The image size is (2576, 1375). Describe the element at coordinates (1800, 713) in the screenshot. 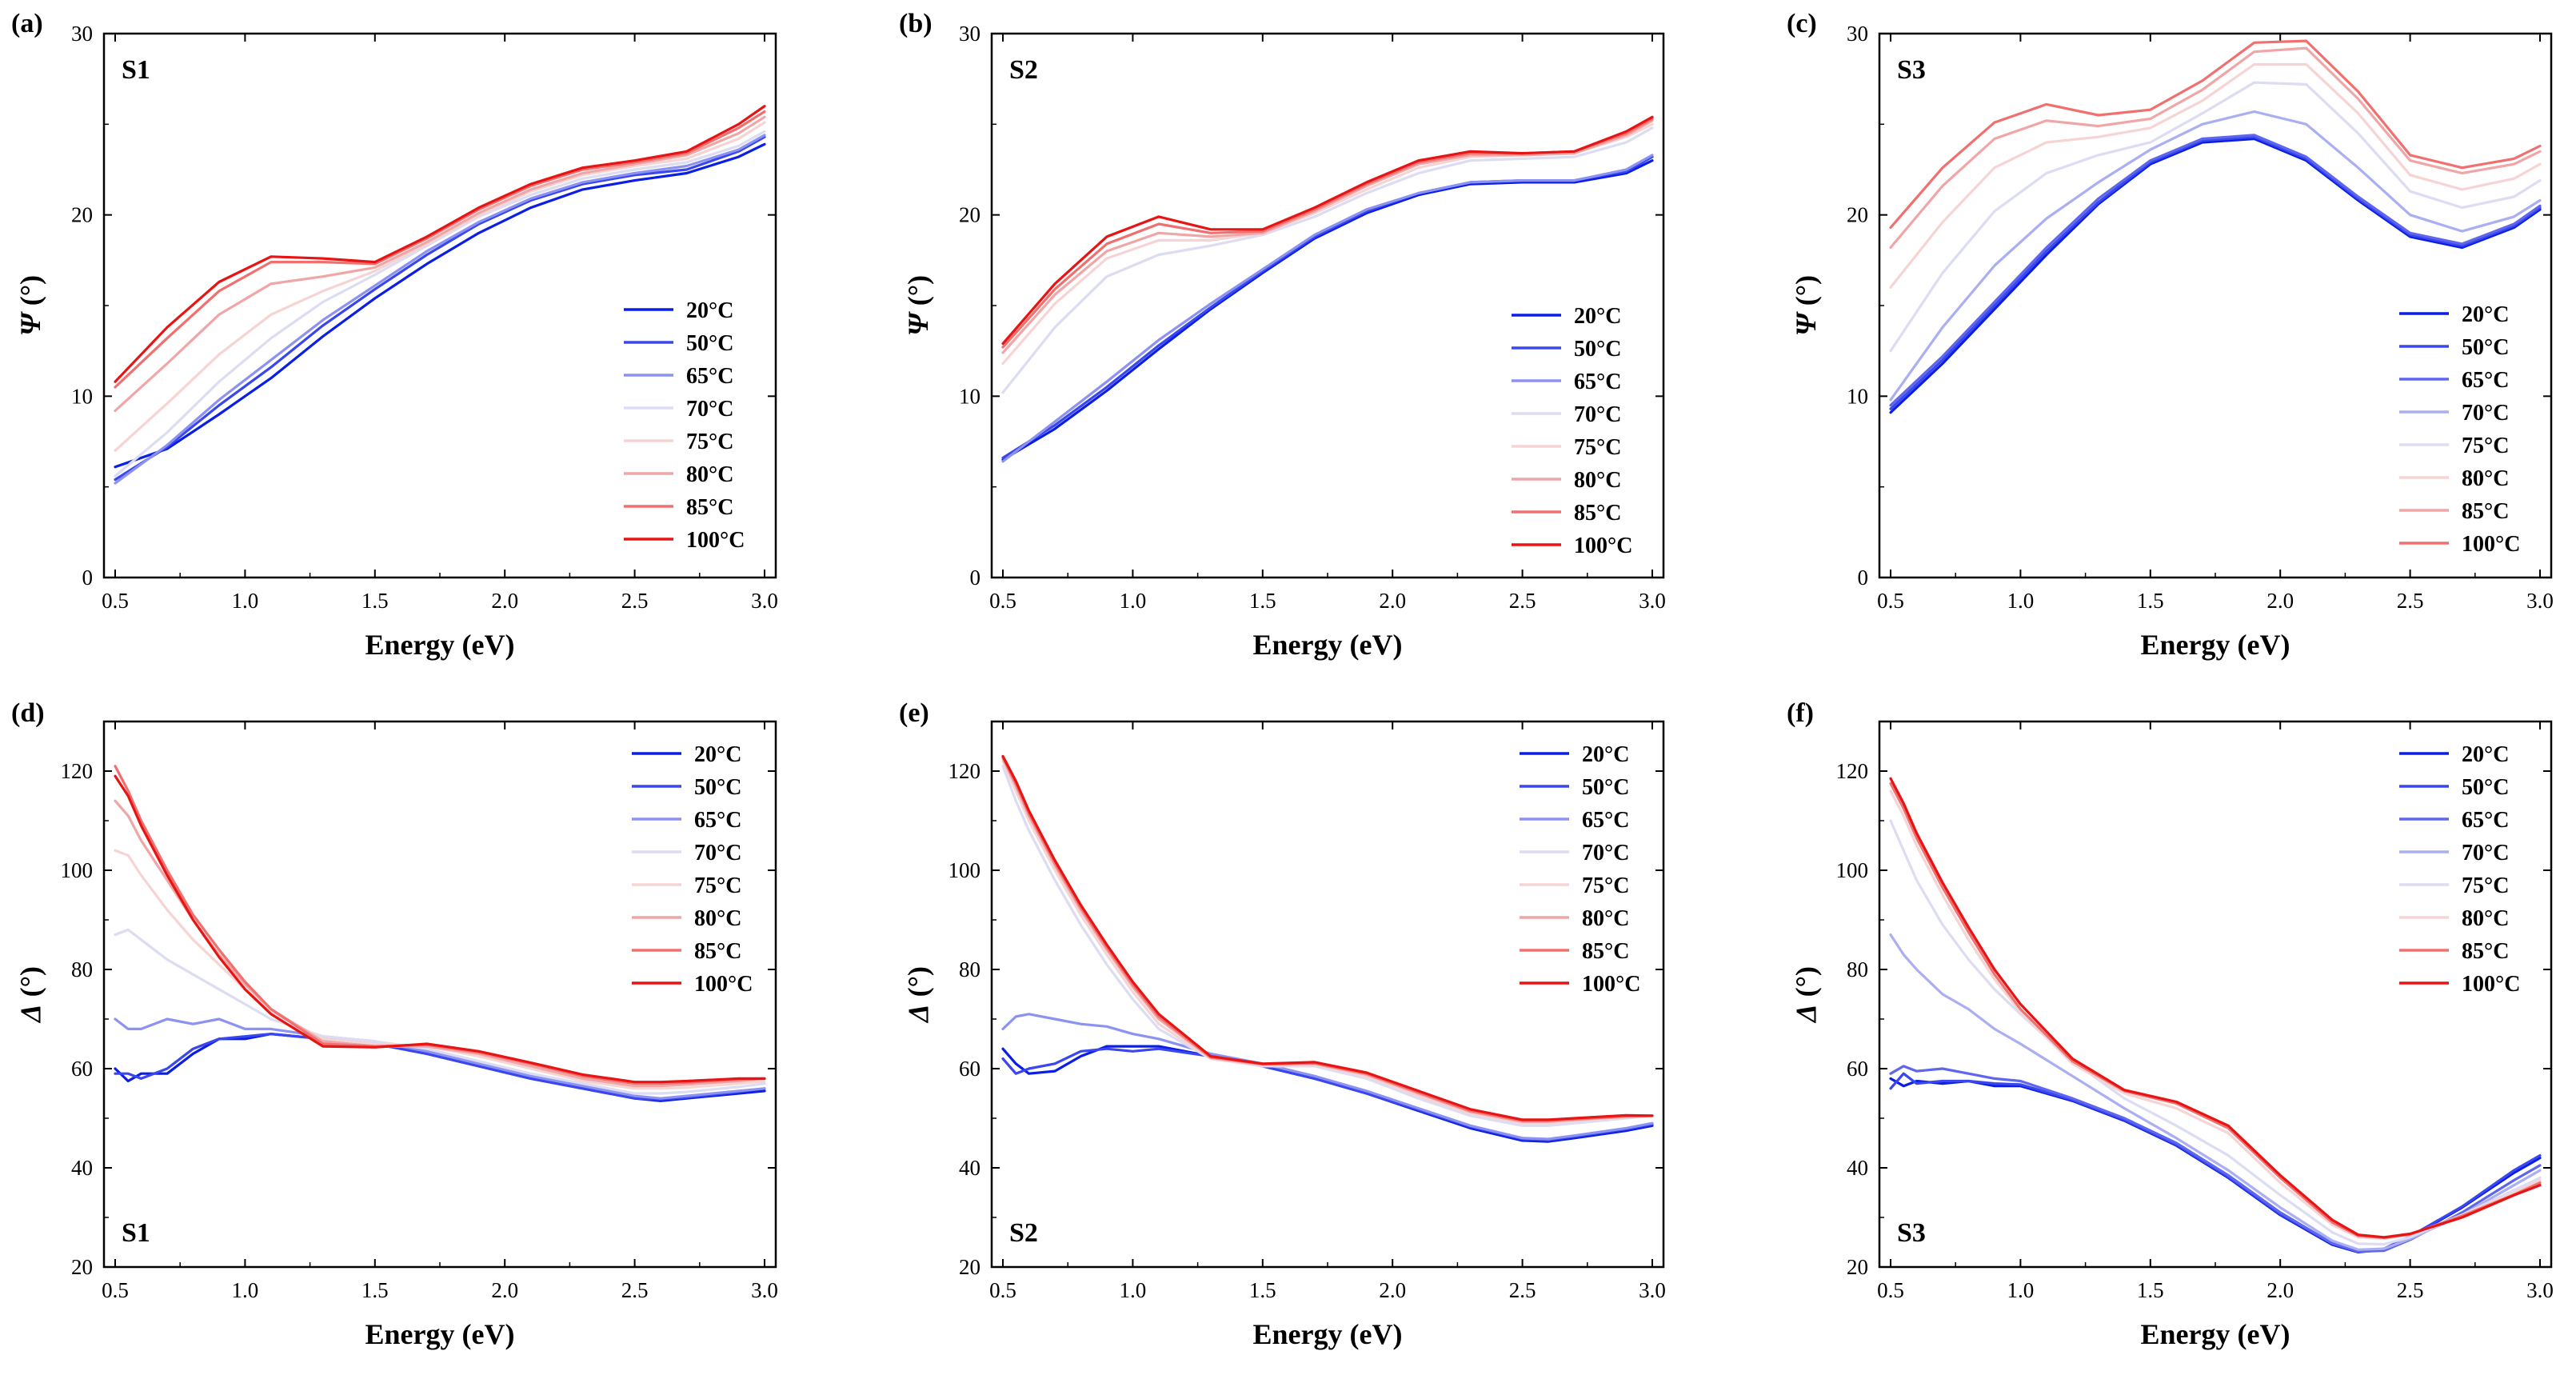

I see `panel-letter: (f)` at that location.